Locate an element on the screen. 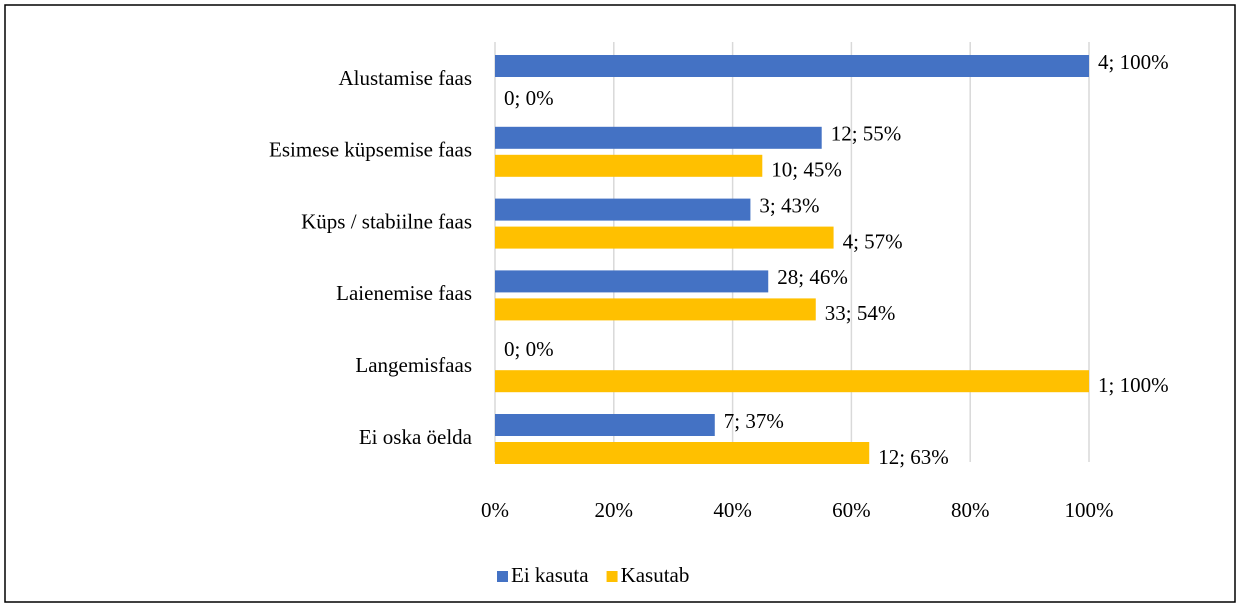 The image size is (1240, 608). data-label: 7; 37% is located at coordinates (754, 421).